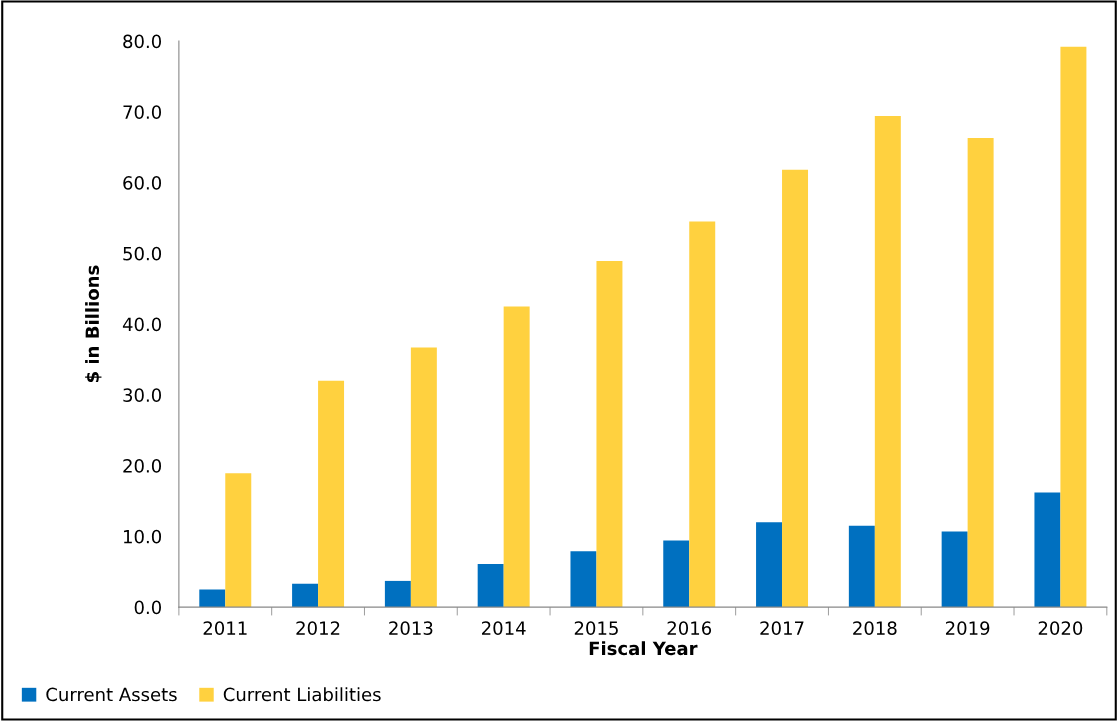 The width and height of the screenshot is (1118, 721). What do you see at coordinates (142, 112) in the screenshot?
I see `y-tick-label: 70.0` at bounding box center [142, 112].